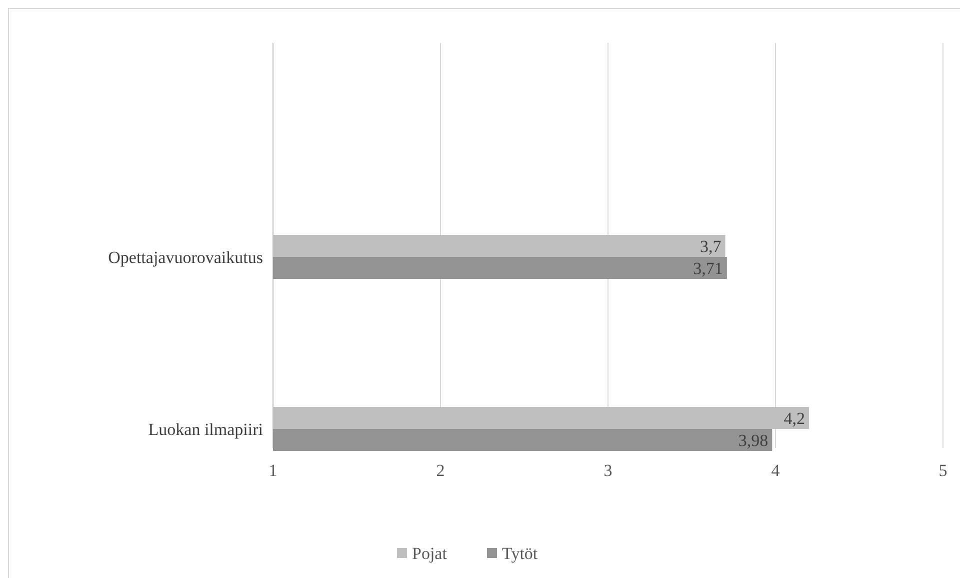 Image resolution: width=960 pixels, height=578 pixels. What do you see at coordinates (794, 418) in the screenshot?
I see `data-label: 4,2` at bounding box center [794, 418].